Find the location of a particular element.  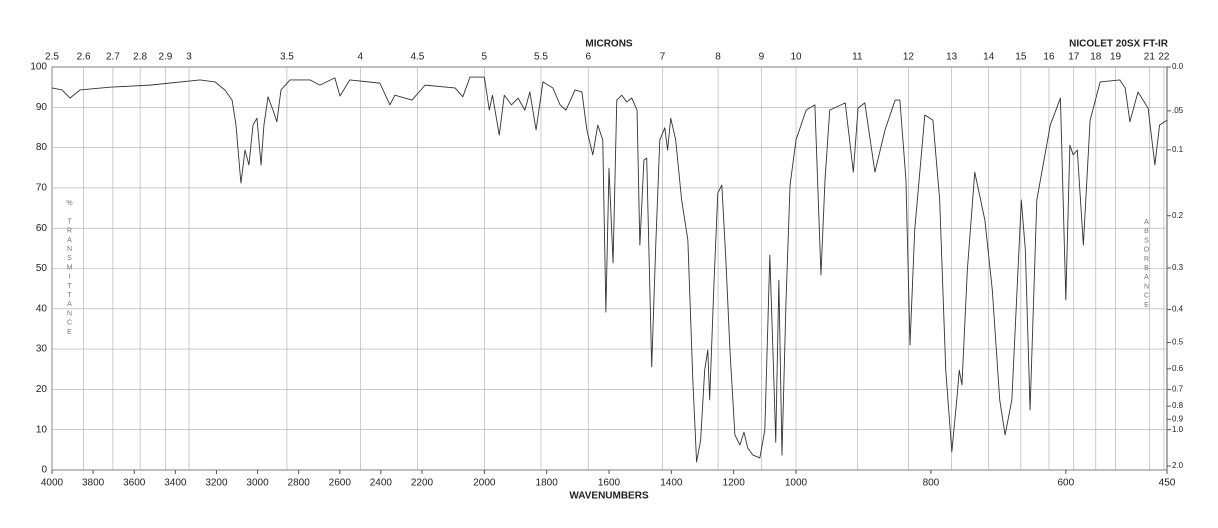

x-tick-label: 3400 is located at coordinates (175, 483).